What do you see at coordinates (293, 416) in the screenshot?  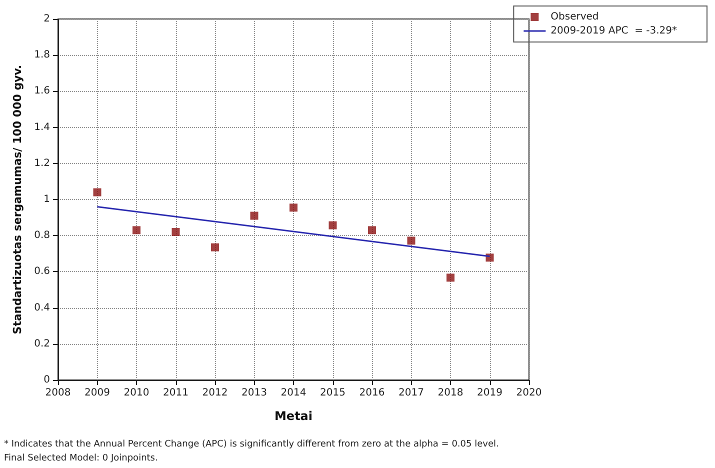 I see `x-axis-title: Metai` at bounding box center [293, 416].